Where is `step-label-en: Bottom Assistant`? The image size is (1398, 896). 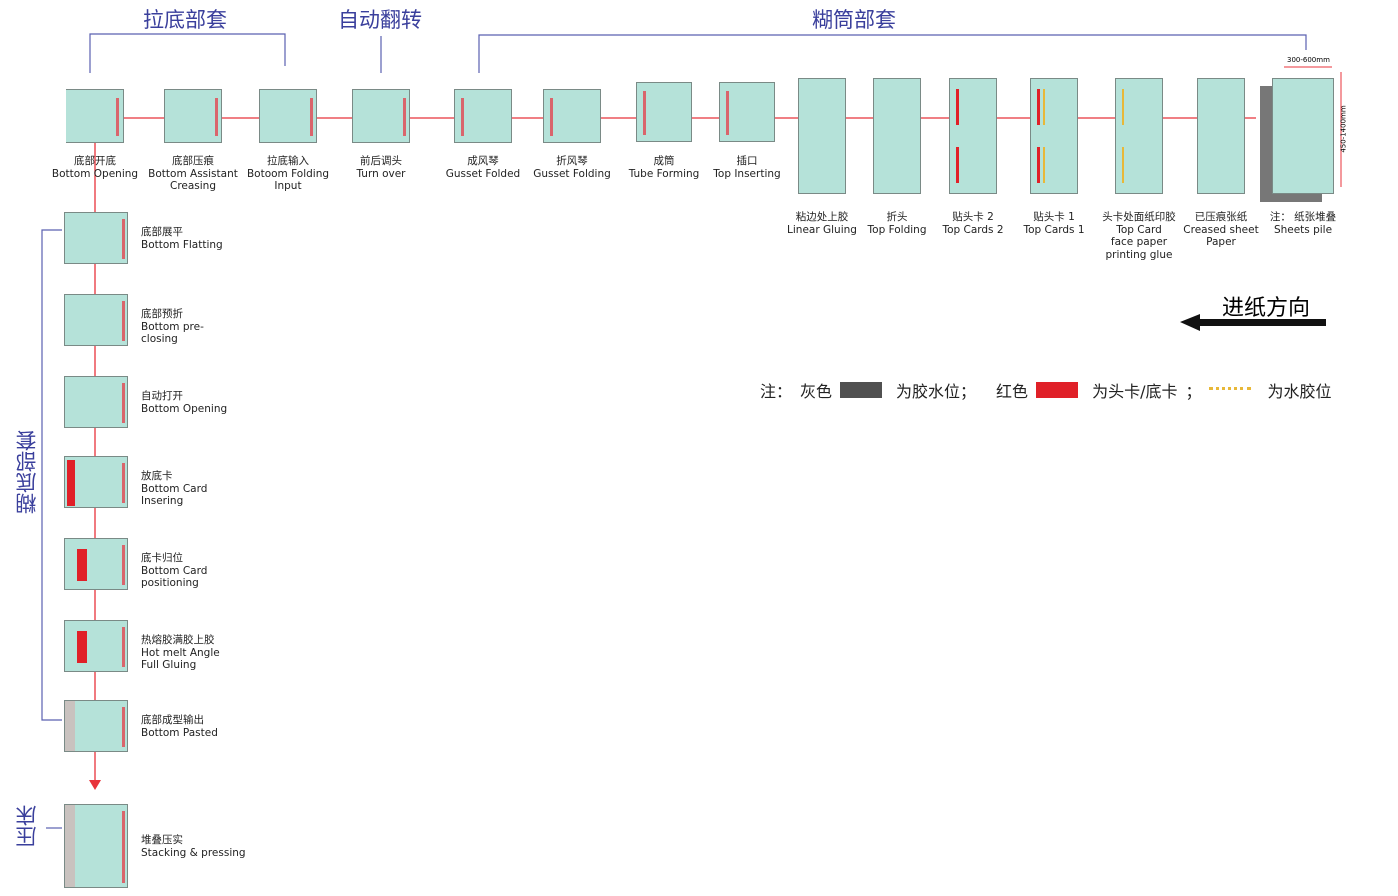 step-label-en: Bottom Assistant is located at coordinates (193, 173).